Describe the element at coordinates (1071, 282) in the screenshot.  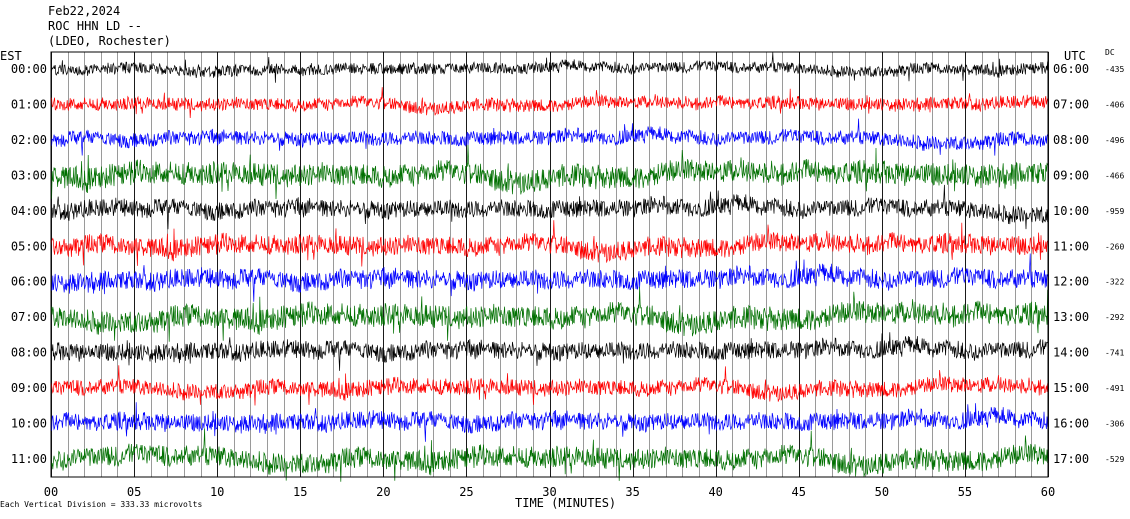
I see `utc-hour-label: 12:00` at that location.